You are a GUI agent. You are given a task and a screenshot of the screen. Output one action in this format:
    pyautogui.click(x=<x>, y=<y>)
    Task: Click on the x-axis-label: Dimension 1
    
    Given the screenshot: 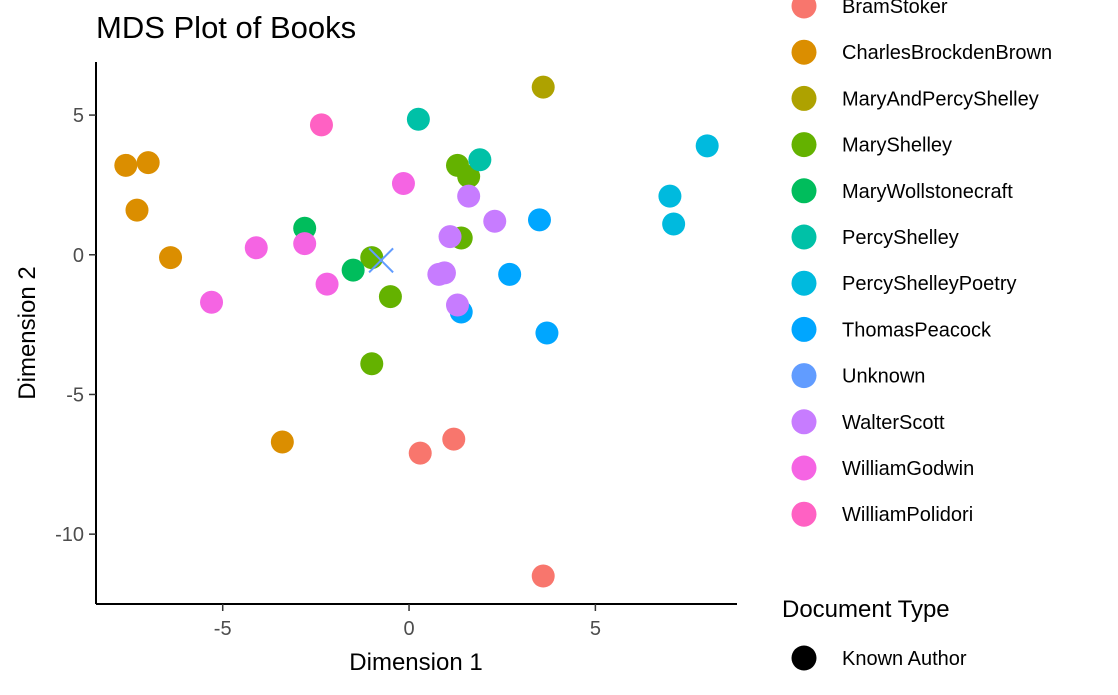 What is the action you would take?
    pyautogui.click(x=415, y=662)
    